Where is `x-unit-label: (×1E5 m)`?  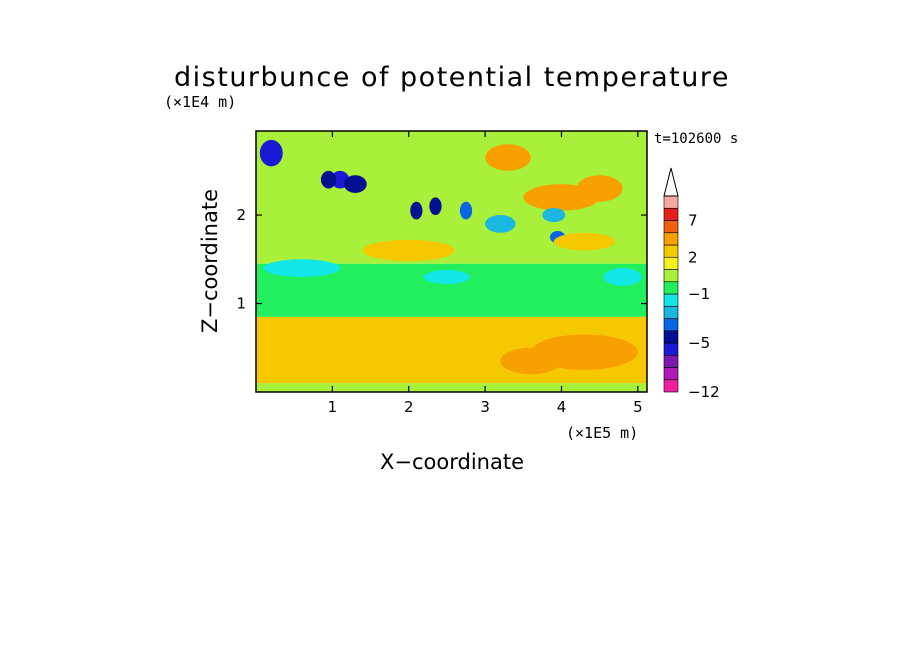
x-unit-label: (×1E5 m) is located at coordinates (602, 433).